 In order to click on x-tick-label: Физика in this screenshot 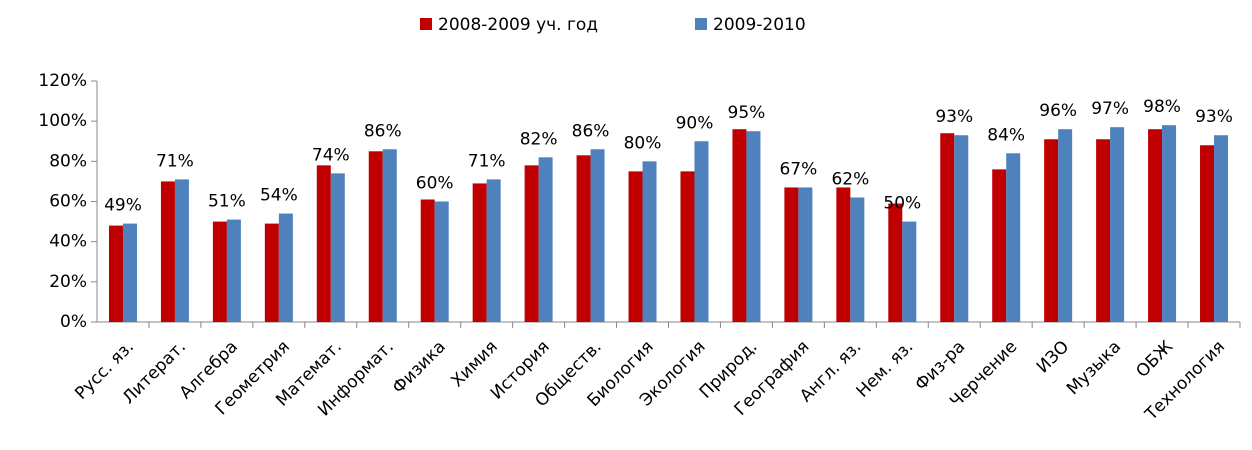, I will do `click(419, 367)`.